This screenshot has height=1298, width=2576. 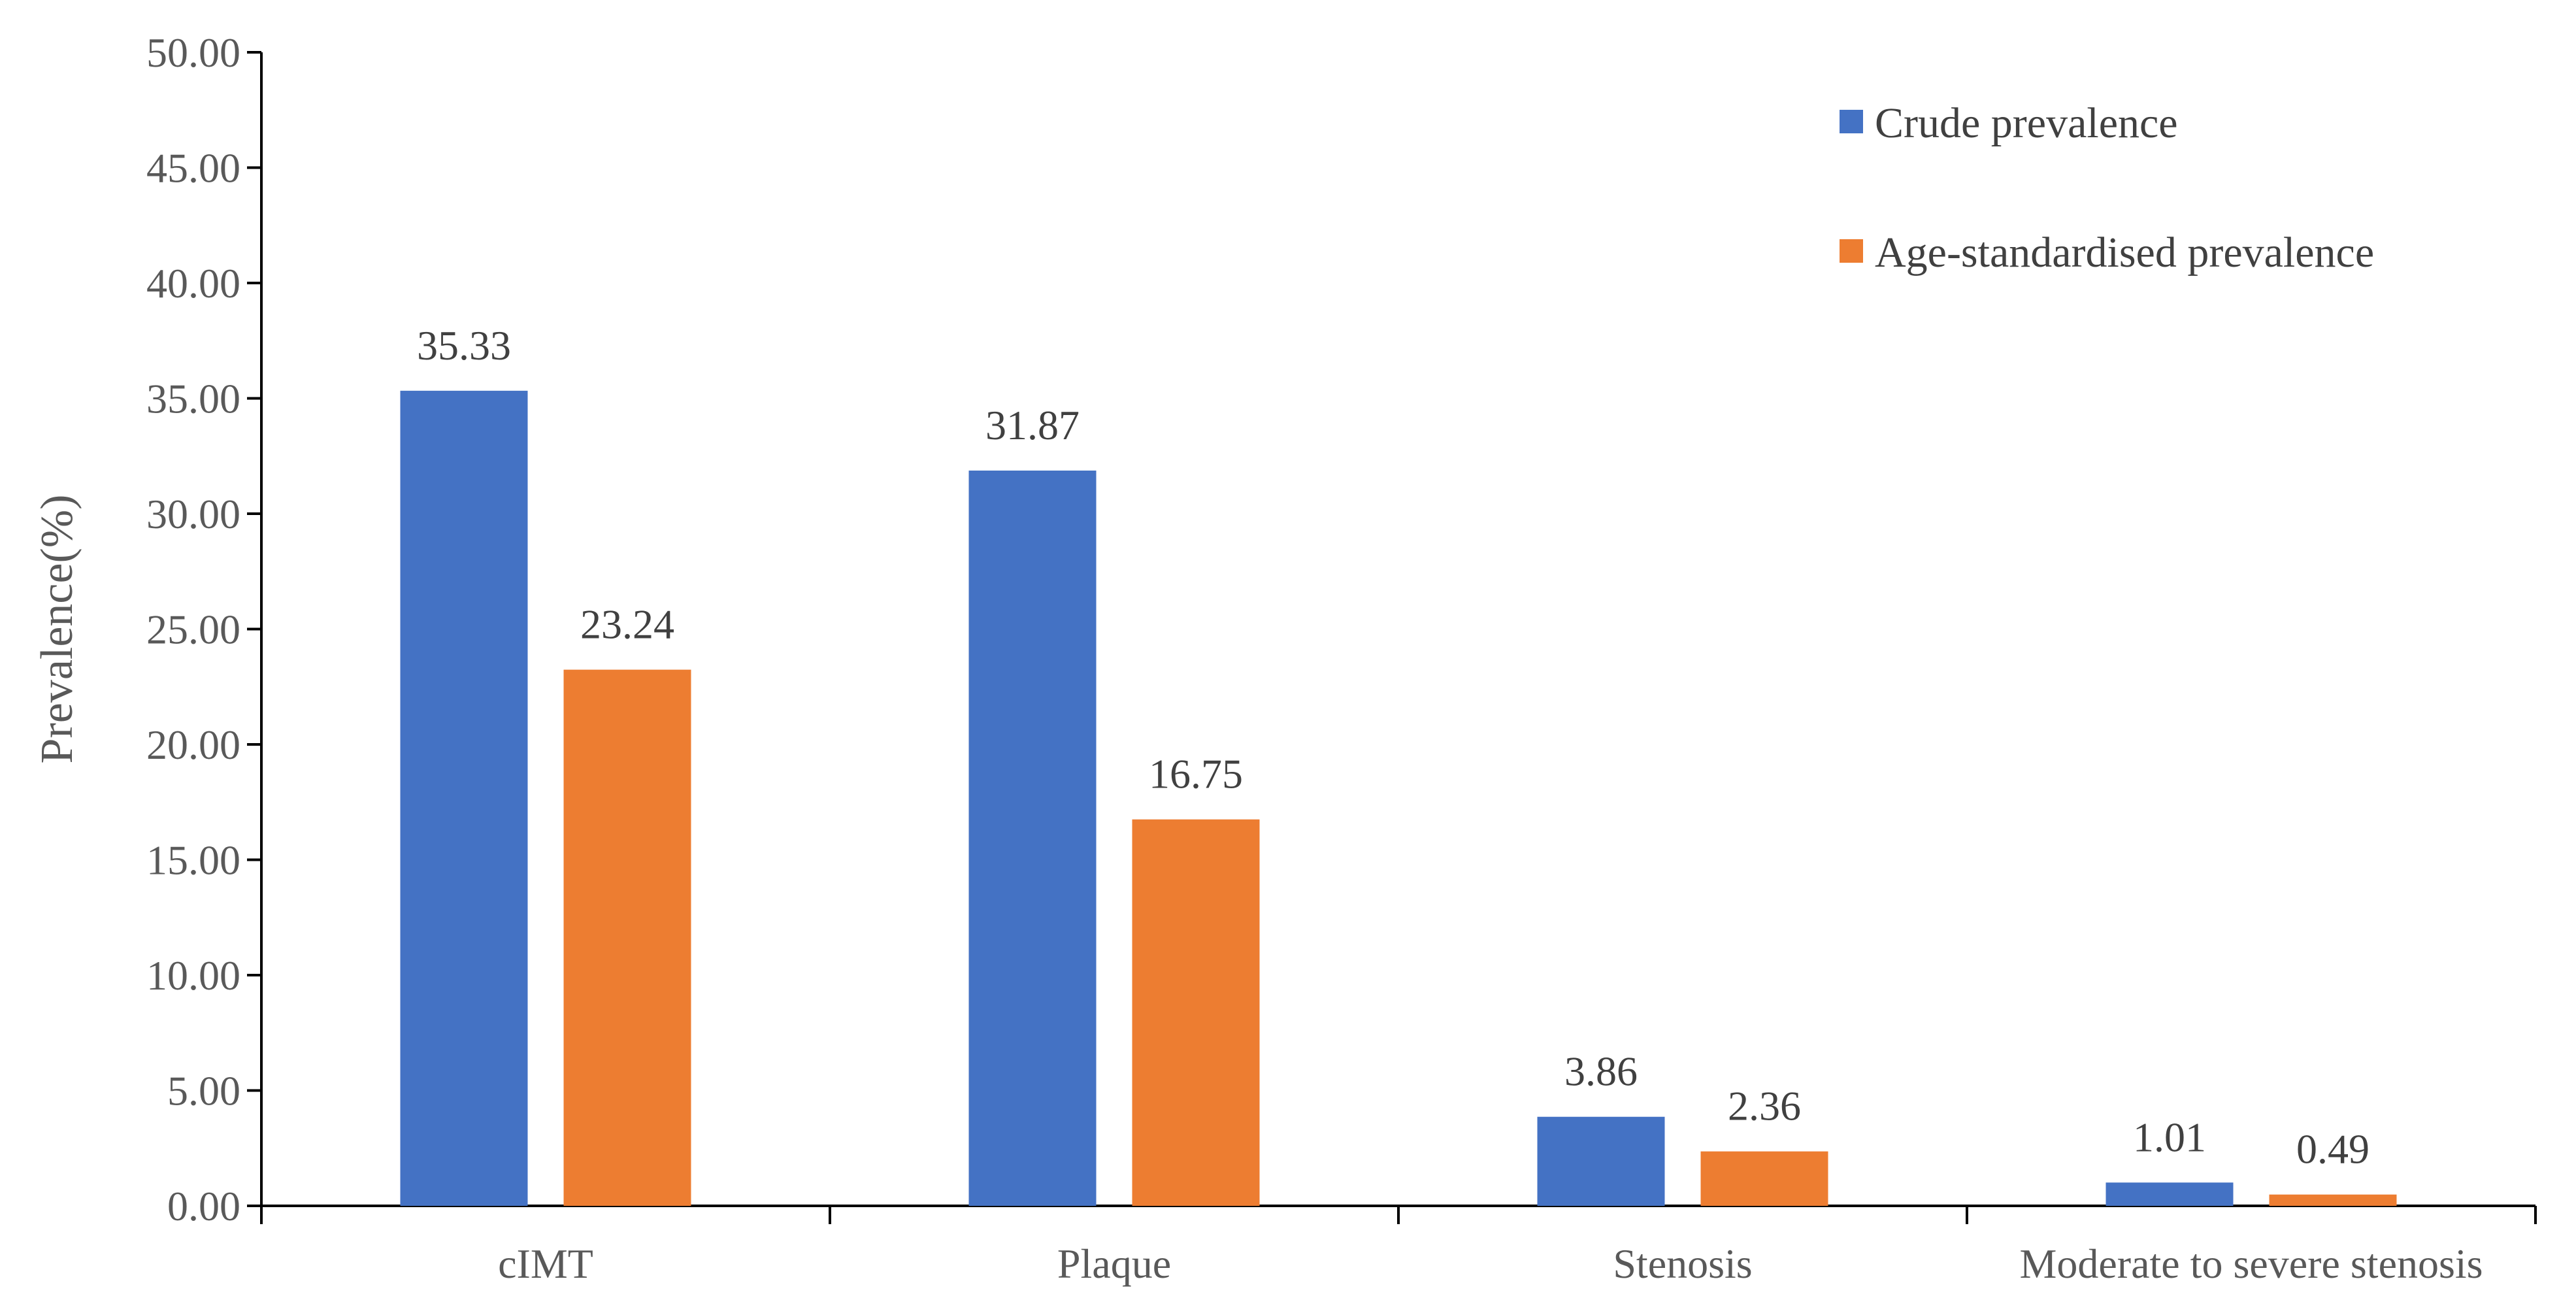 I want to click on x-tick-label: Moderate to severe stenosis, so click(x=2251, y=1263).